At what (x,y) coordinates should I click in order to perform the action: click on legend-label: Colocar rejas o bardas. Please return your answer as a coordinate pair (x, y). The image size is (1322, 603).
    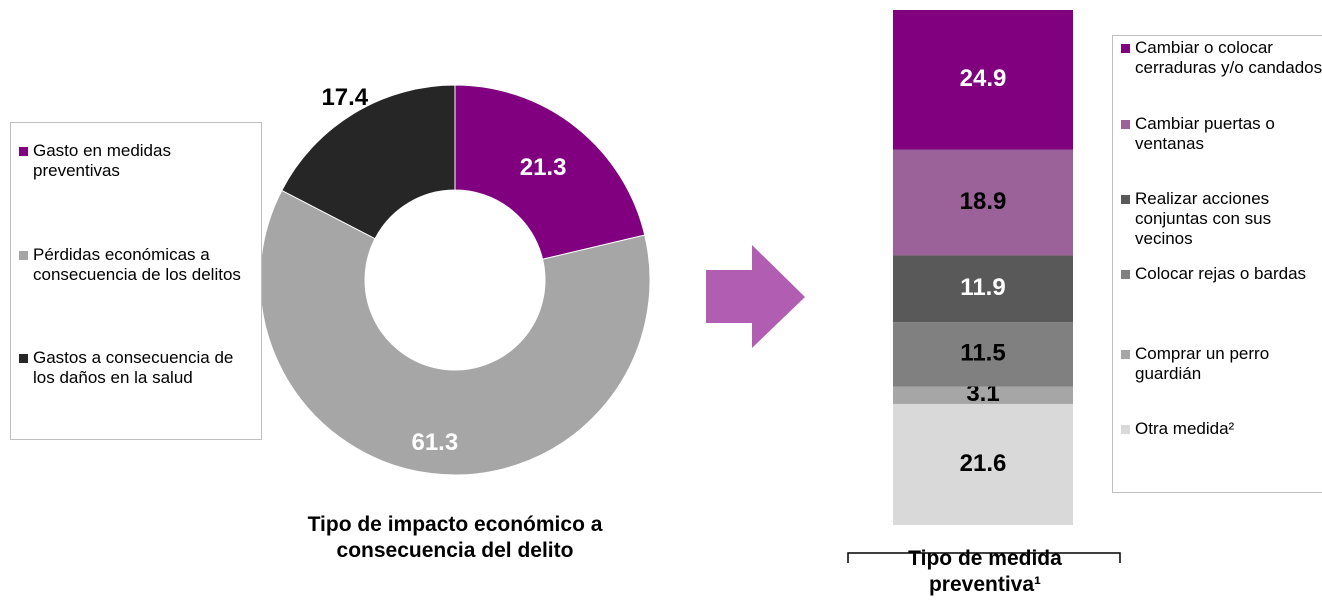
    Looking at the image, I should click on (1221, 273).